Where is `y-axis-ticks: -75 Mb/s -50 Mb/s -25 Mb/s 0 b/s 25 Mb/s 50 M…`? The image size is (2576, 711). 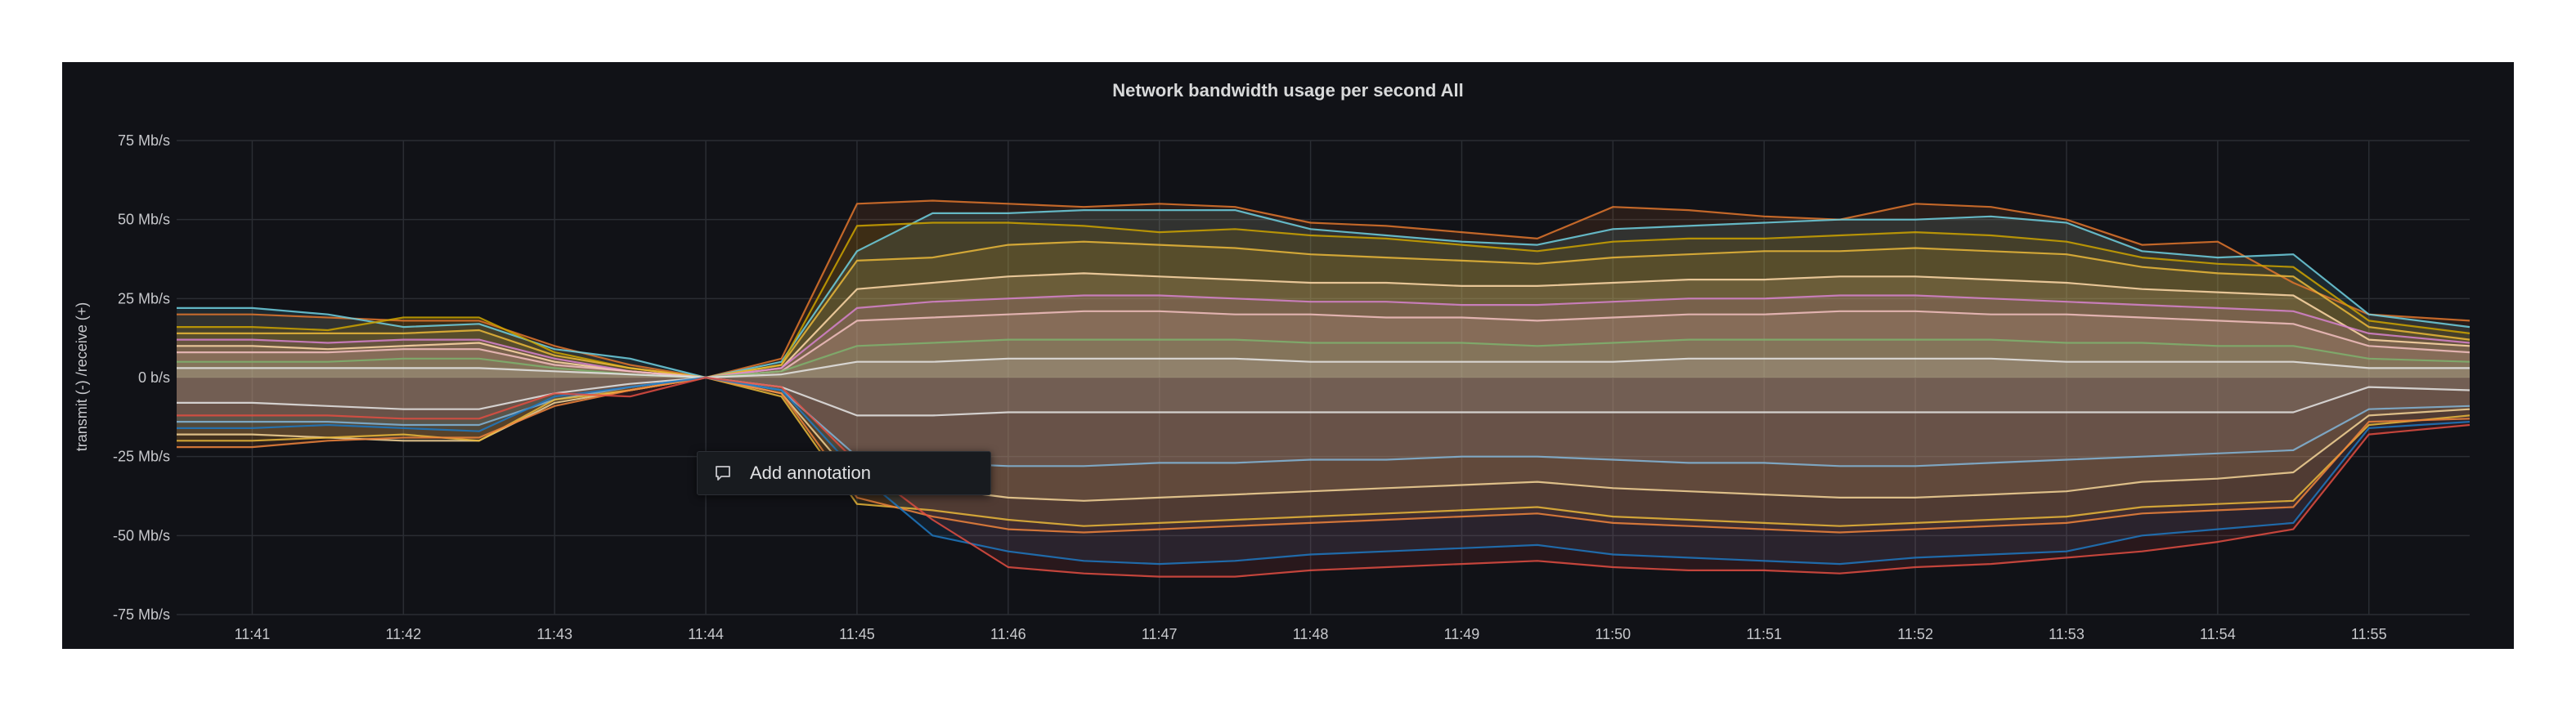
y-axis-ticks: -75 Mb/s -50 Mb/s -25 Mb/s 0 b/s 25 Mb/s 50 M… is located at coordinates (141, 377).